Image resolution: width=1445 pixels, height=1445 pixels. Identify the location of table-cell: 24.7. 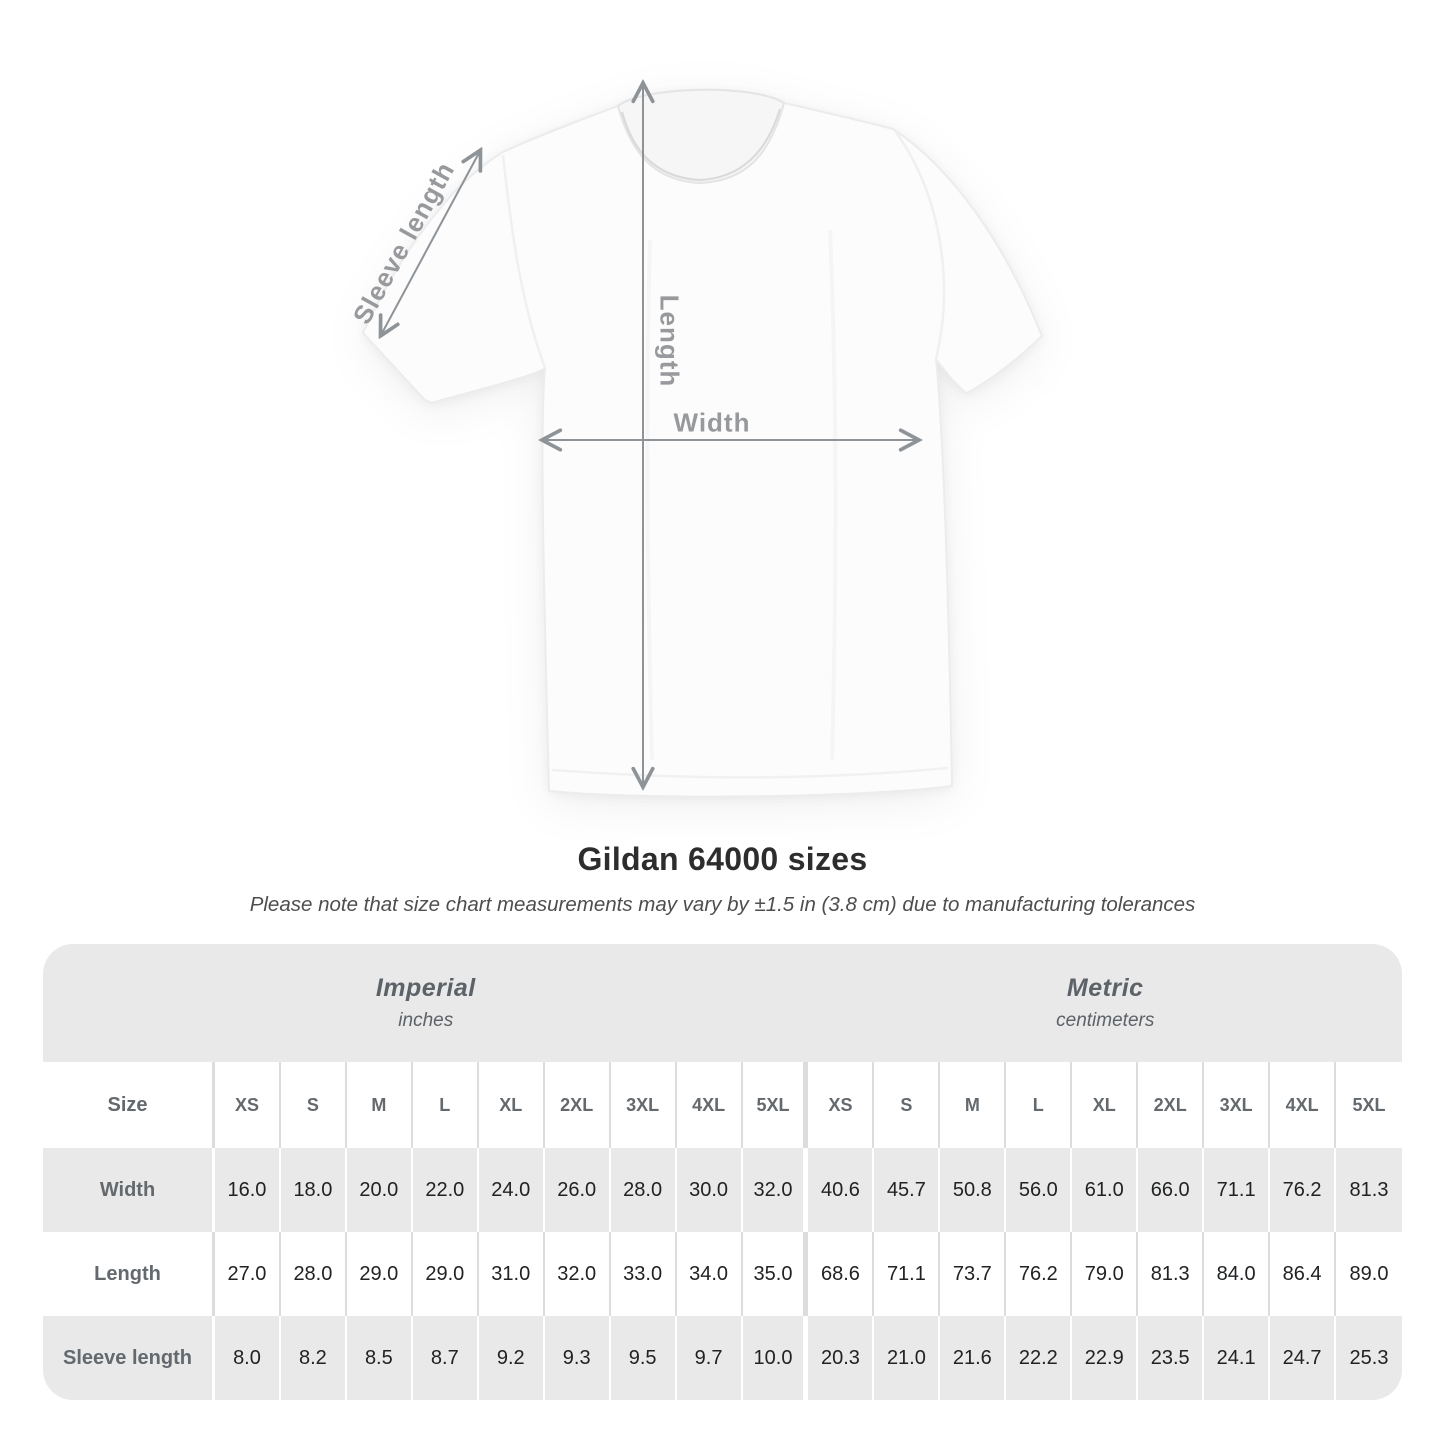
(1303, 1358).